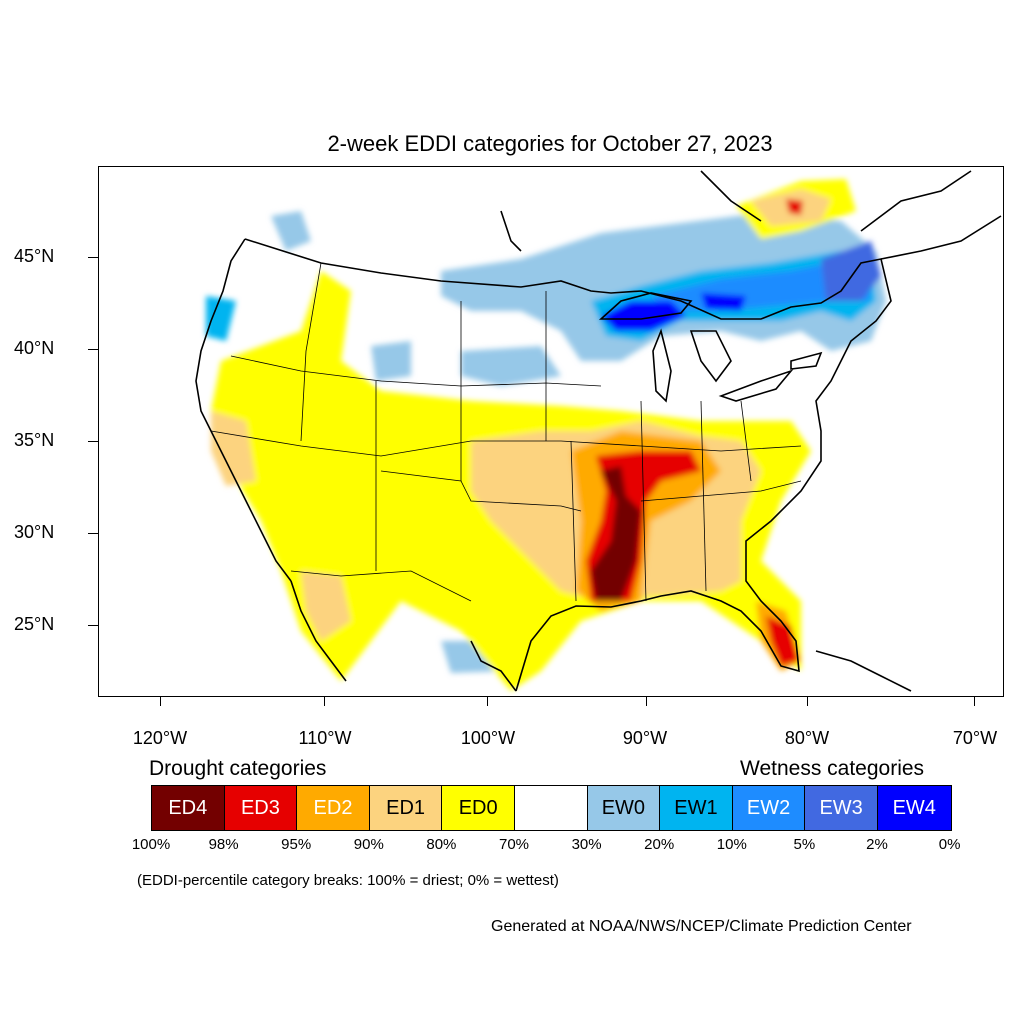 The height and width of the screenshot is (1024, 1024). What do you see at coordinates (696, 808) in the screenshot?
I see `legend-swatch-ew1: EW1` at bounding box center [696, 808].